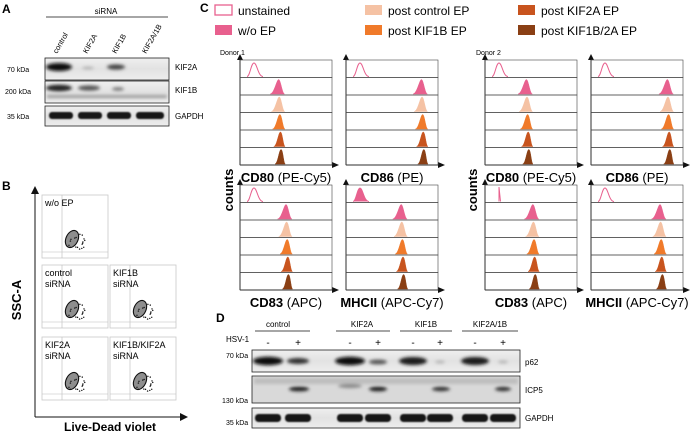  What do you see at coordinates (107, 92) in the screenshot?
I see `blot-kif1b` at bounding box center [107, 92].